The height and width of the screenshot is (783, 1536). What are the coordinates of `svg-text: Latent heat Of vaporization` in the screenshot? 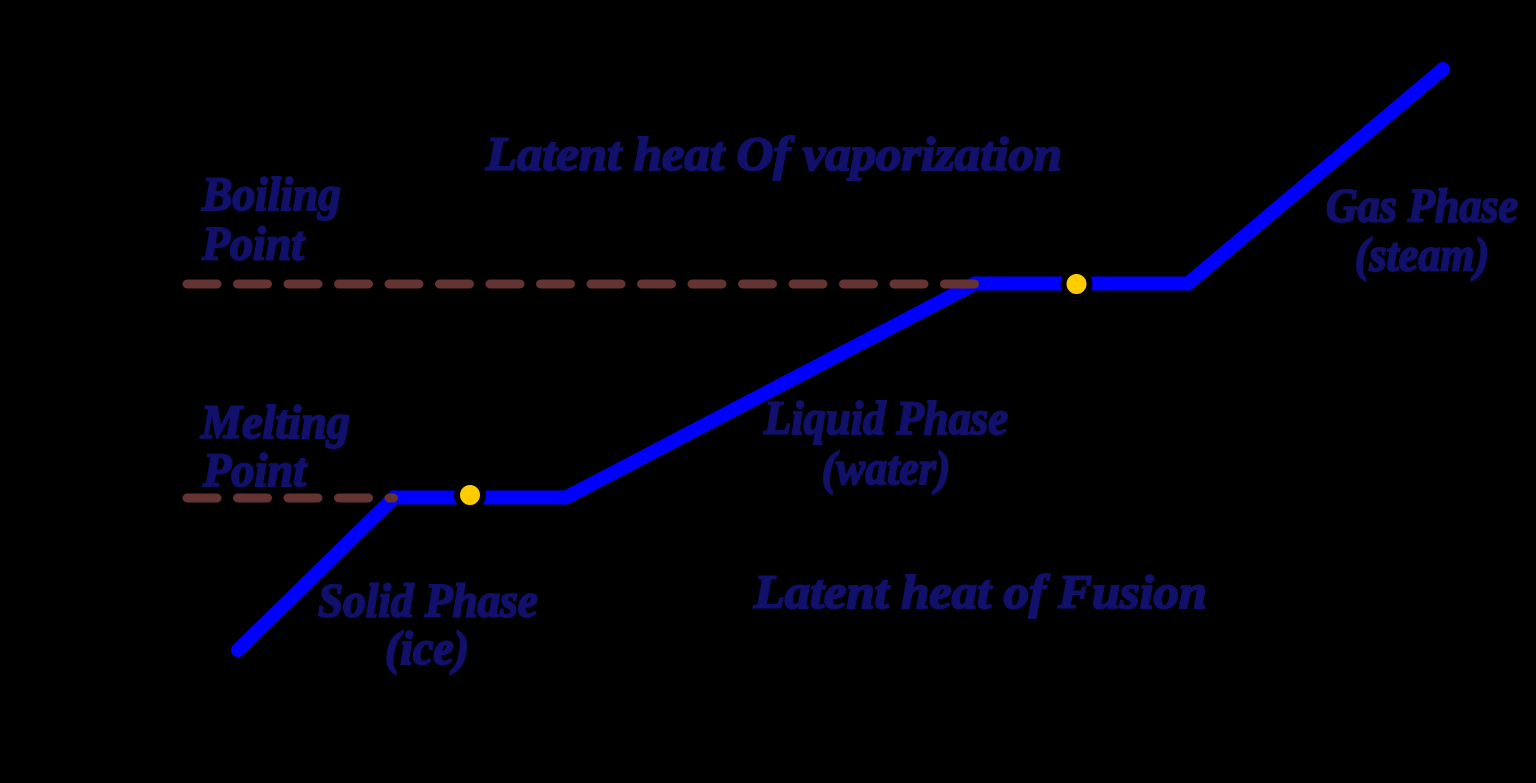 It's located at (773, 154).